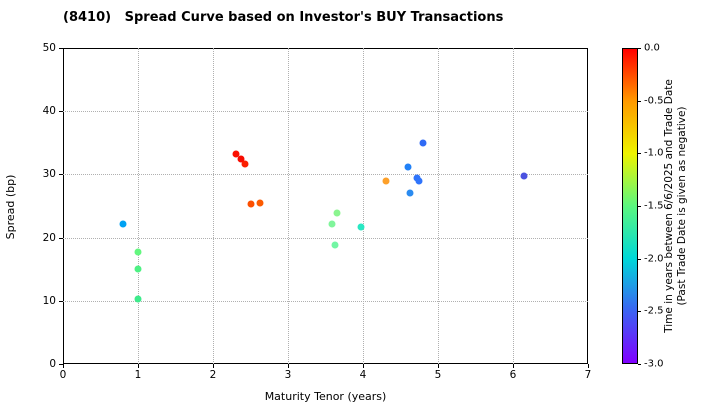 This screenshot has width=720, height=420. What do you see at coordinates (213, 375) in the screenshot?
I see `x-tick-label: 2` at bounding box center [213, 375].